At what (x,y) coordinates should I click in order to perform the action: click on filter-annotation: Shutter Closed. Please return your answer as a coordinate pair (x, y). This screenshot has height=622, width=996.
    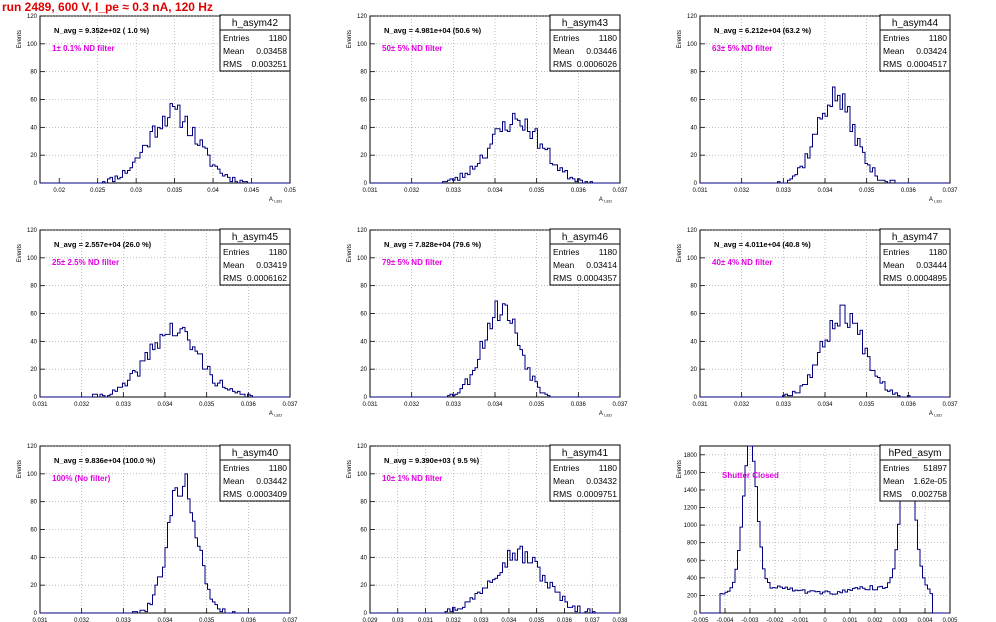
    Looking at the image, I should click on (750, 475).